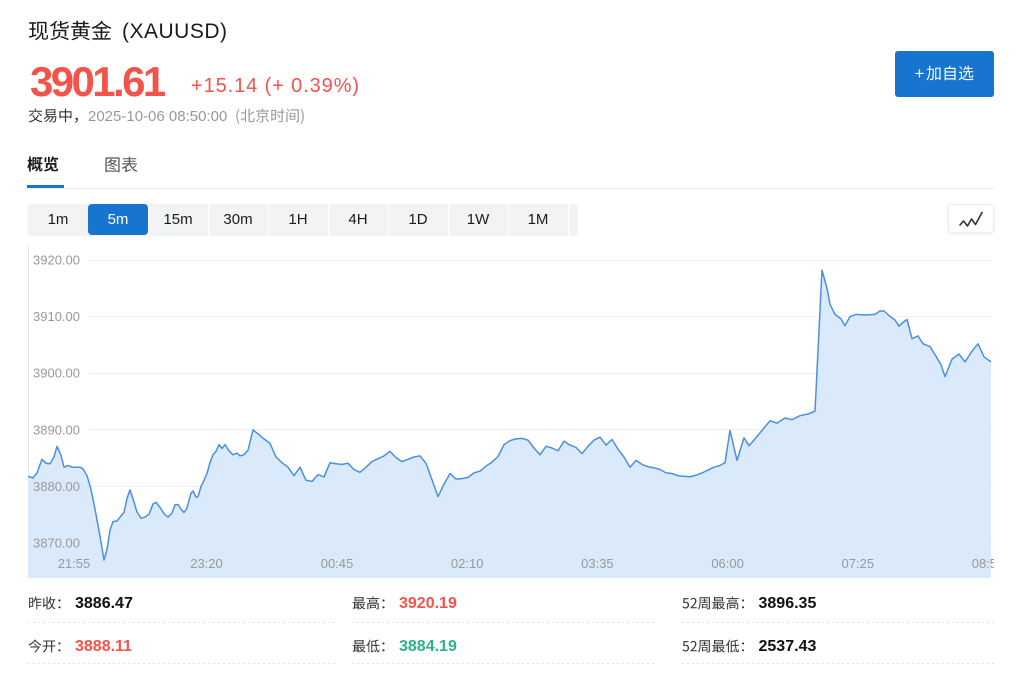  I want to click on svg-text: 08:50, so click(983, 563).